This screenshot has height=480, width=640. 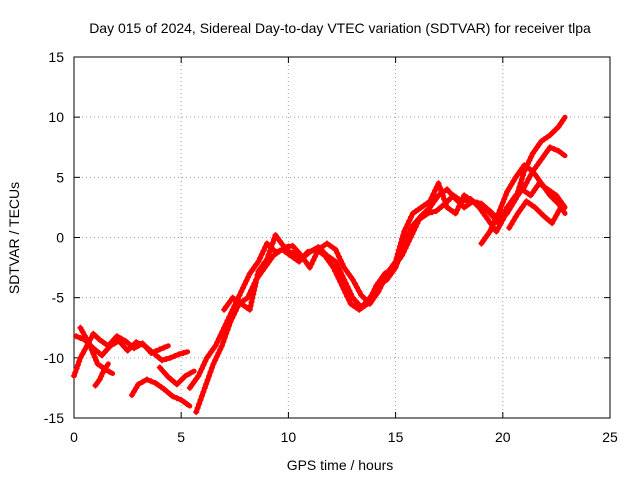 I want to click on series-track-b, so click(x=132, y=348).